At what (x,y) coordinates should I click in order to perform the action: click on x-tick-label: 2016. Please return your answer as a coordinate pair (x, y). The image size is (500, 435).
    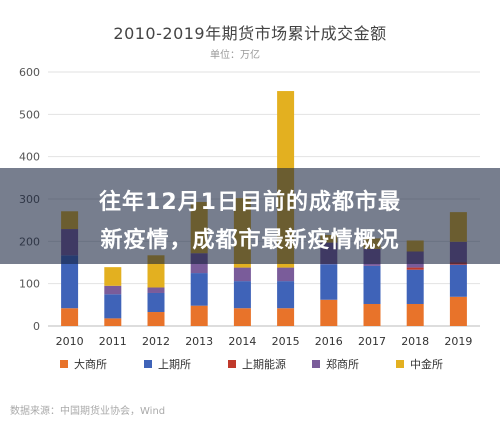
    Looking at the image, I should click on (329, 341).